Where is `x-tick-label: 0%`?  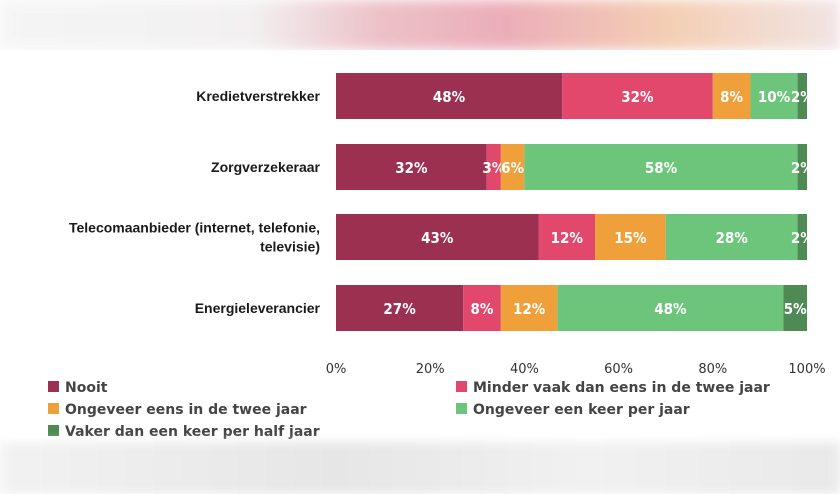
x-tick-label: 0% is located at coordinates (336, 369).